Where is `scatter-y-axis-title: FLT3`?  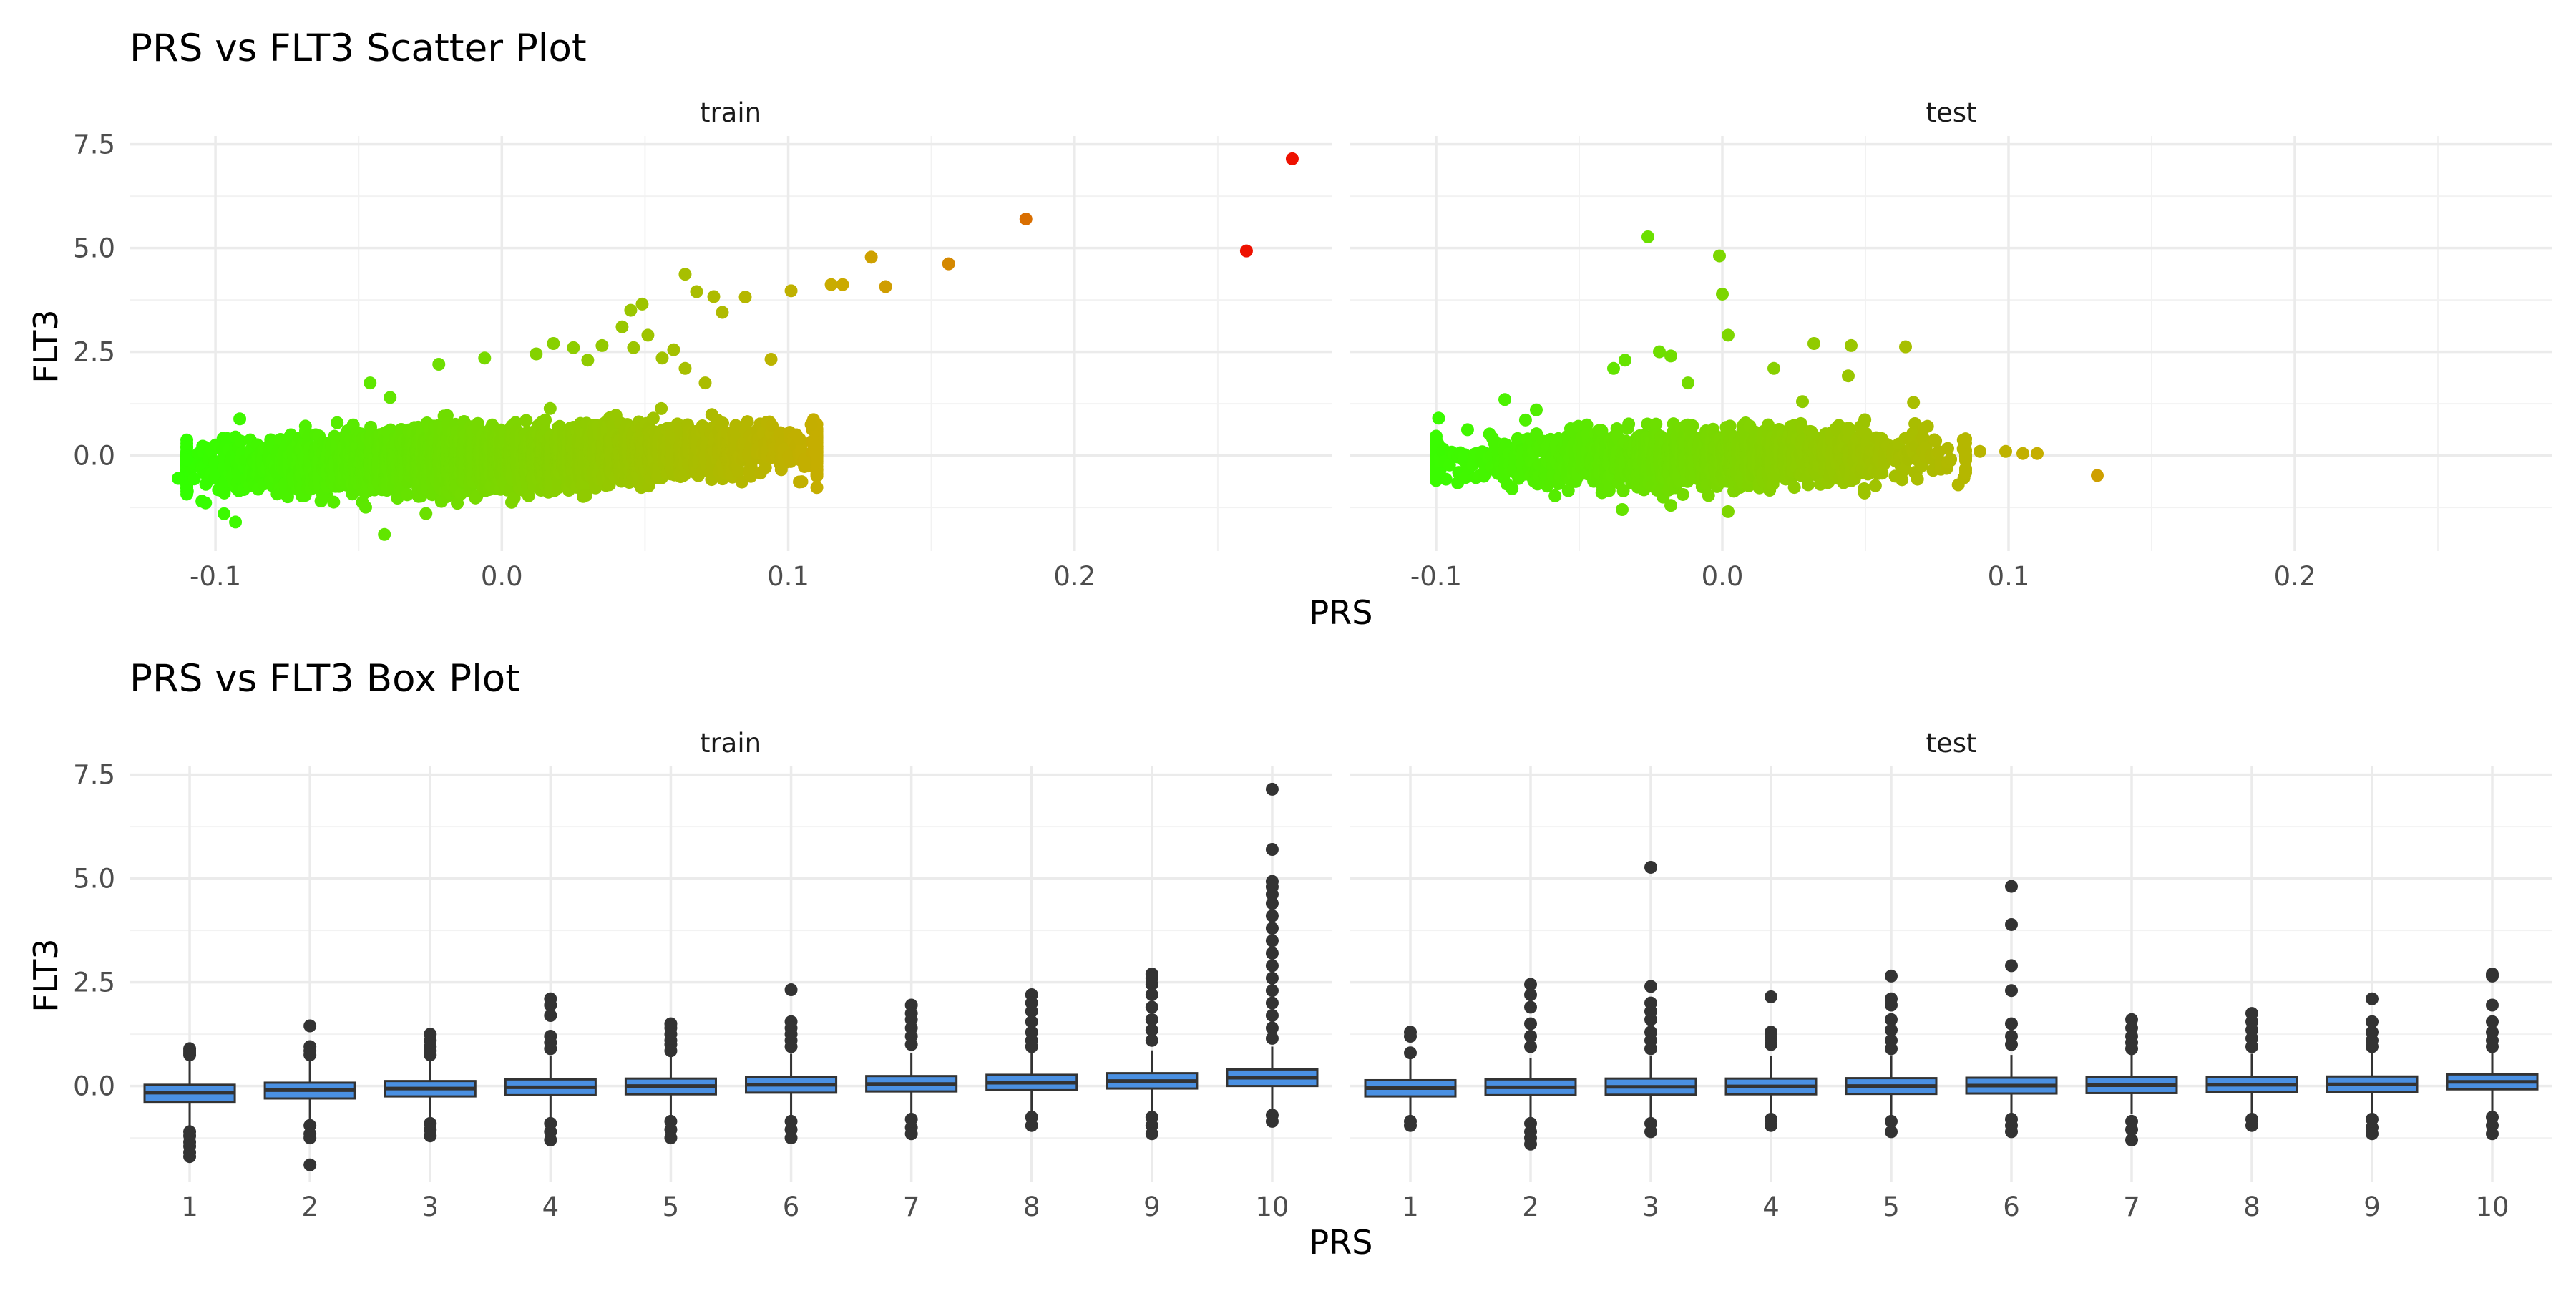 scatter-y-axis-title: FLT3 is located at coordinates (45, 346).